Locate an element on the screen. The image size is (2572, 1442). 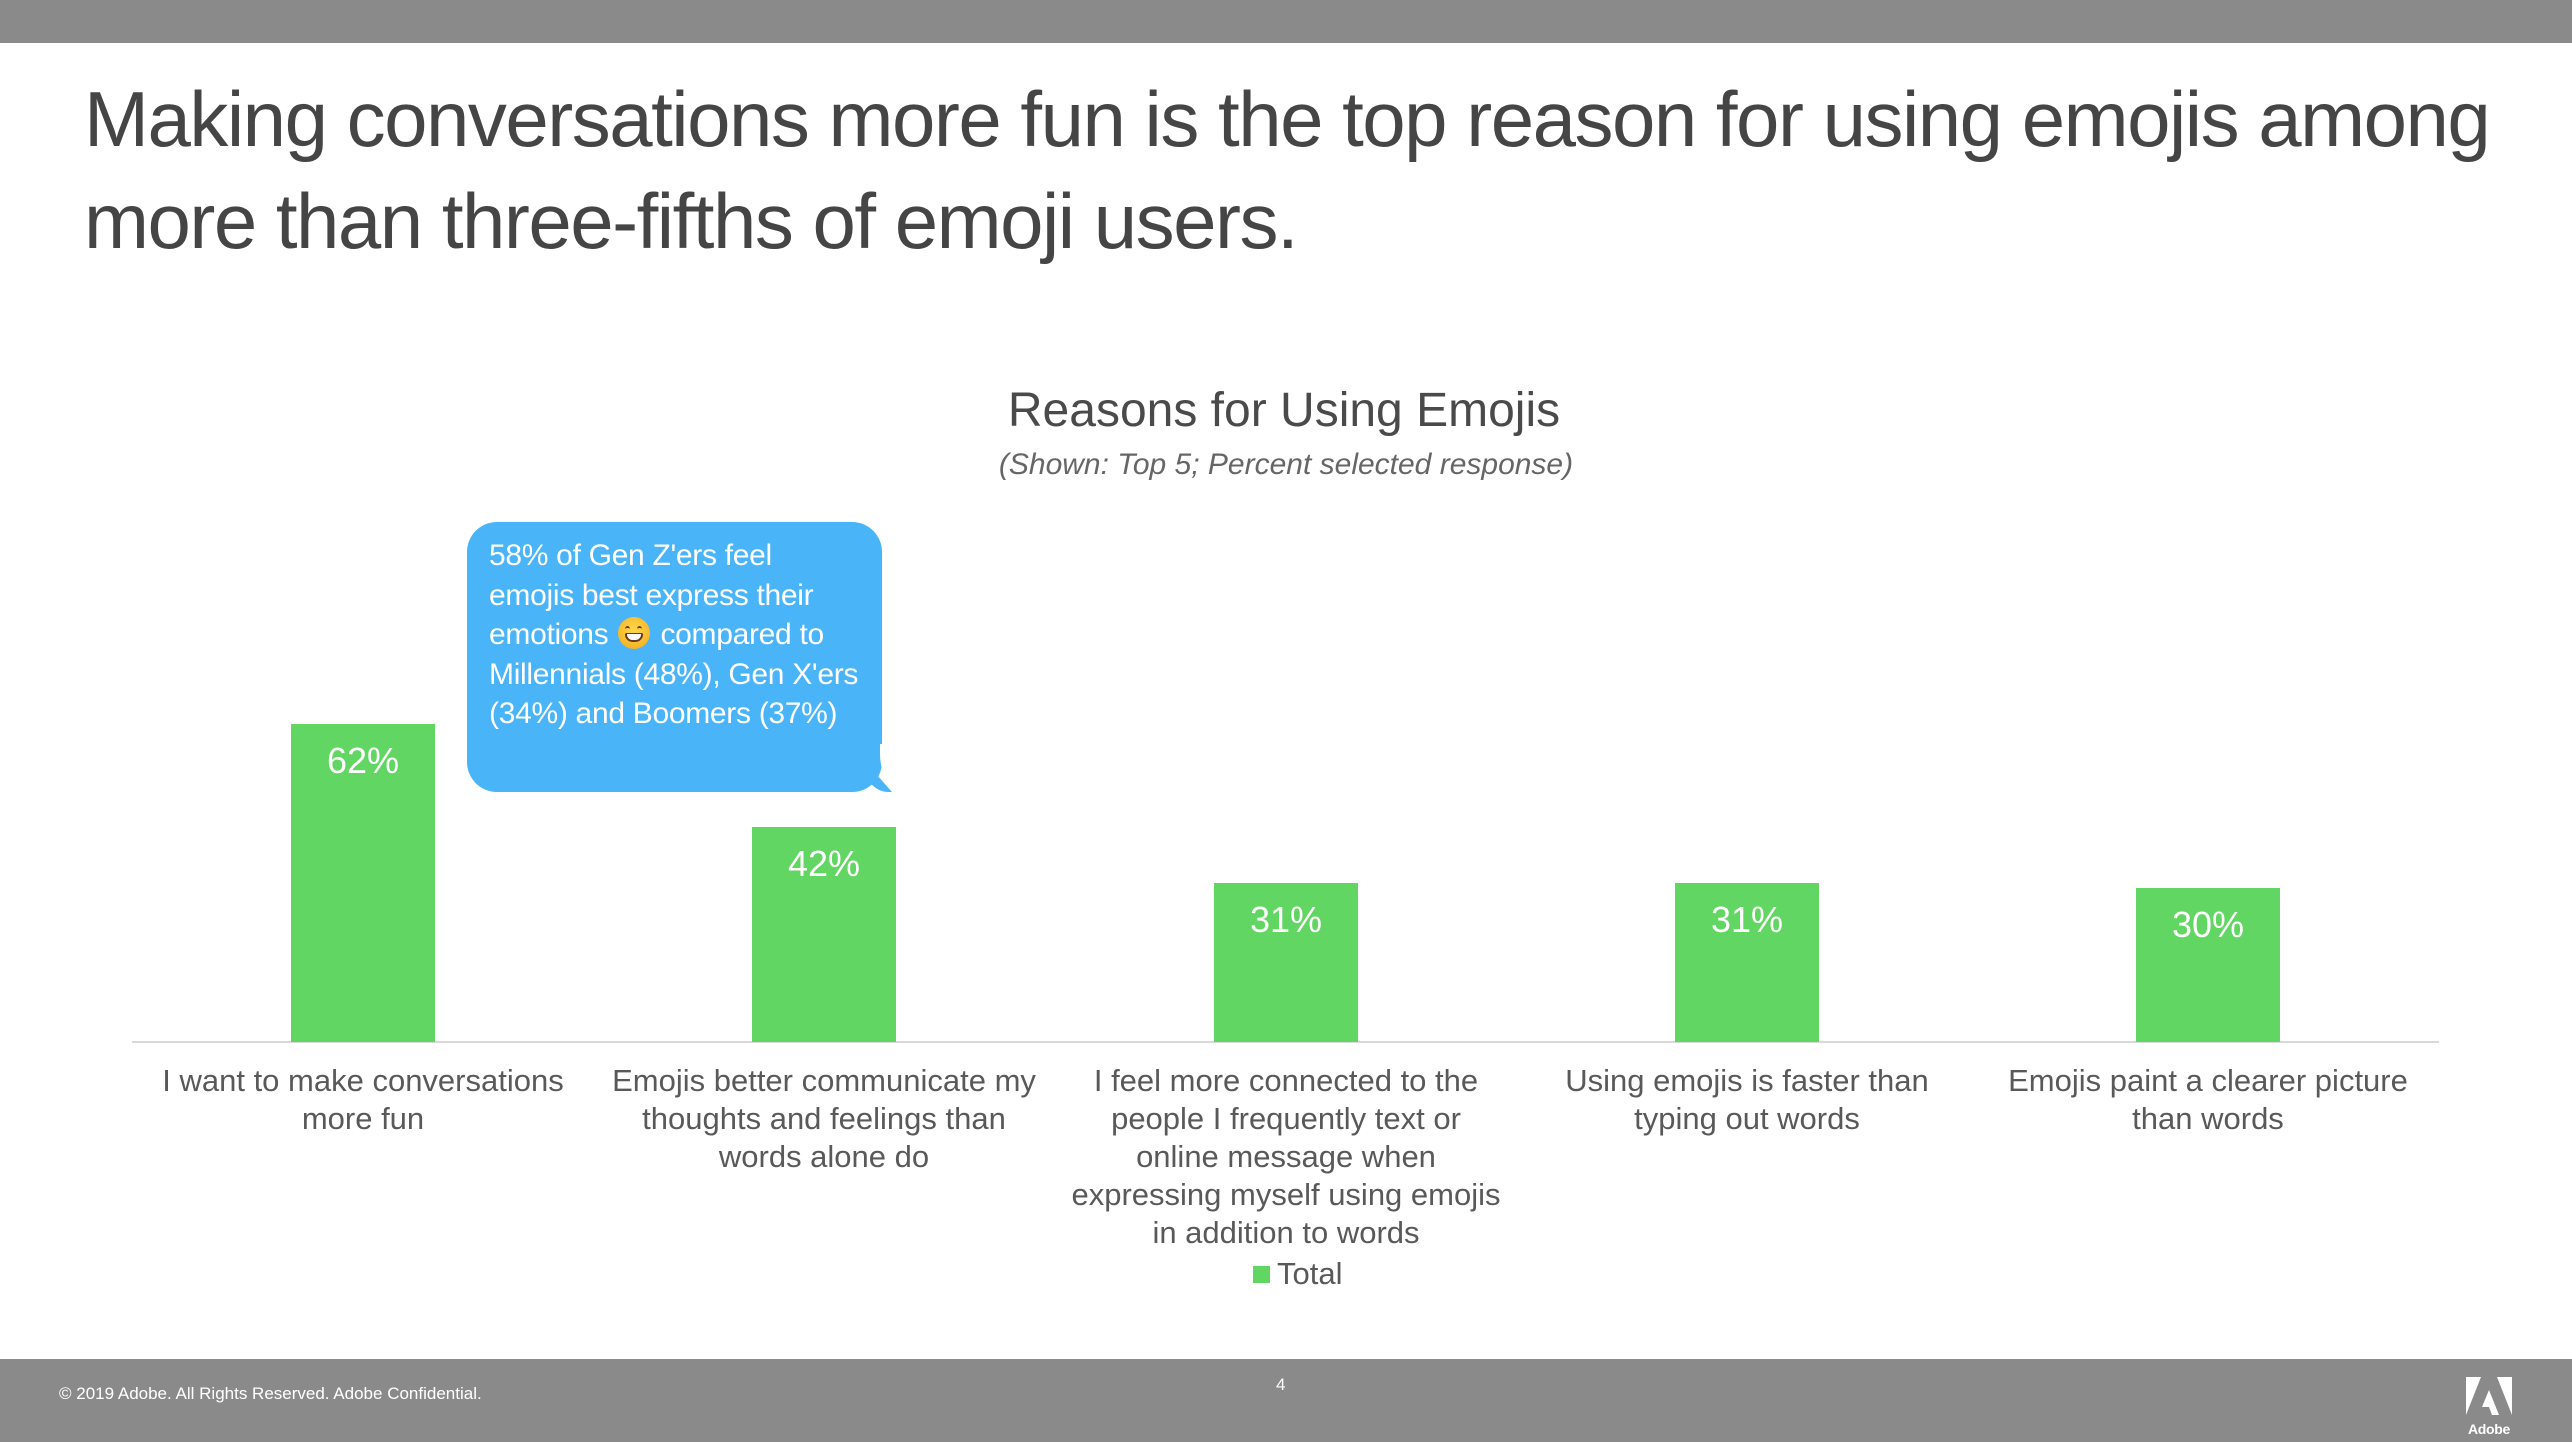
category-label: I want to make conversations more fun is located at coordinates (363, 1099).